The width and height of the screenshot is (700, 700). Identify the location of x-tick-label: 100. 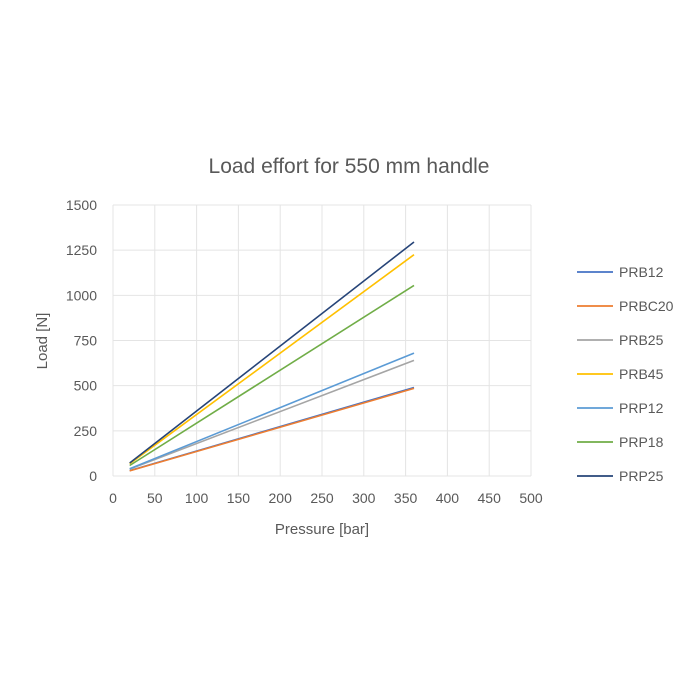
(197, 498).